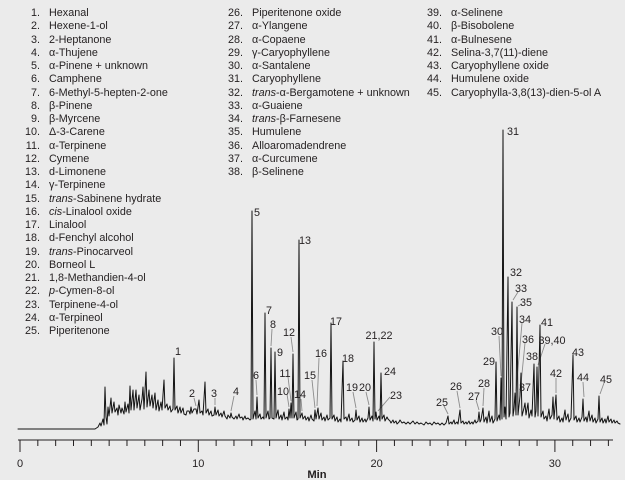  Describe the element at coordinates (513, 132) in the screenshot. I see `peak-label-31: 31` at that location.